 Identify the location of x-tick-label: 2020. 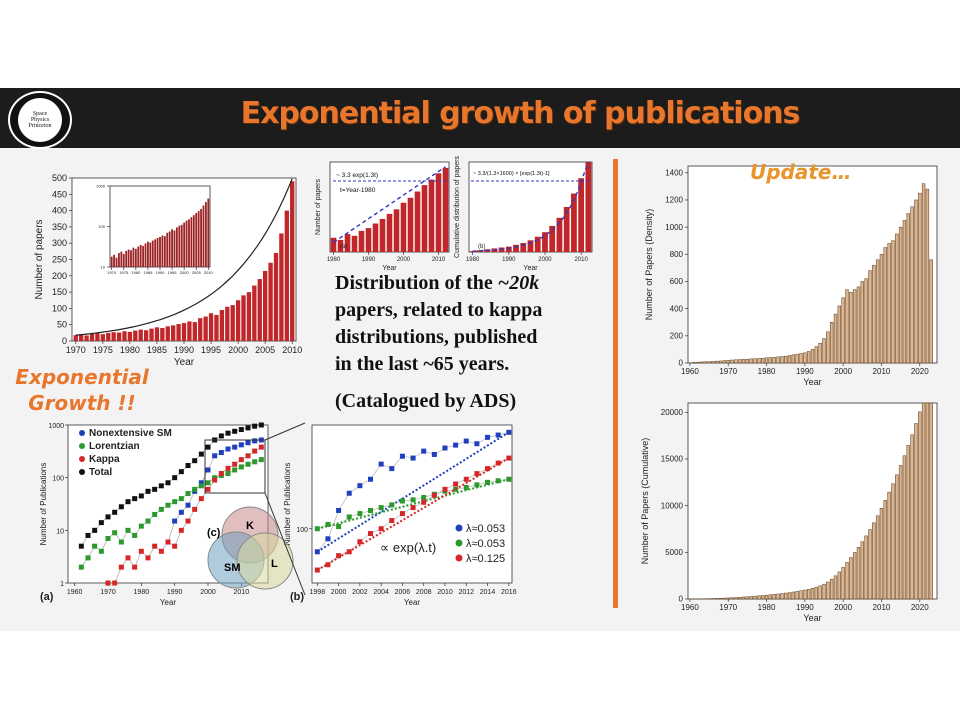
(920, 371).